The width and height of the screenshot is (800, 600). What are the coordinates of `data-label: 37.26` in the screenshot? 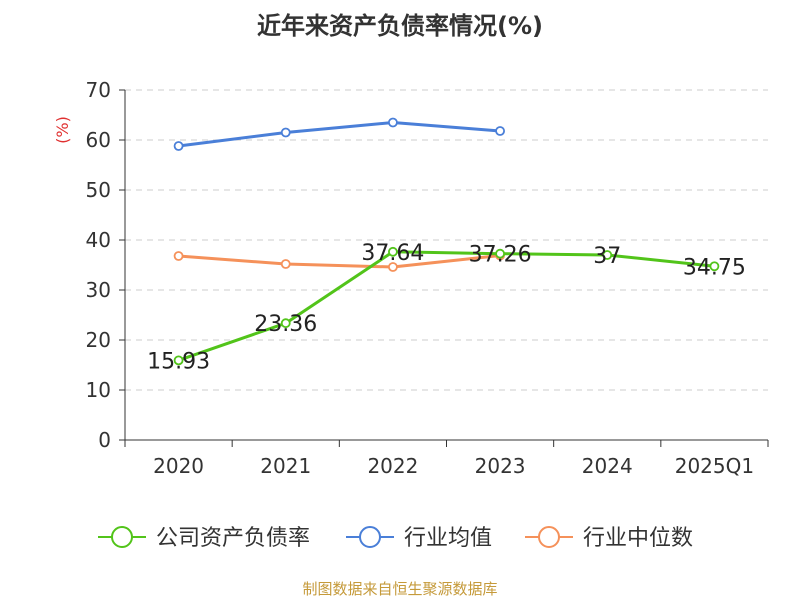 It's located at (500, 255).